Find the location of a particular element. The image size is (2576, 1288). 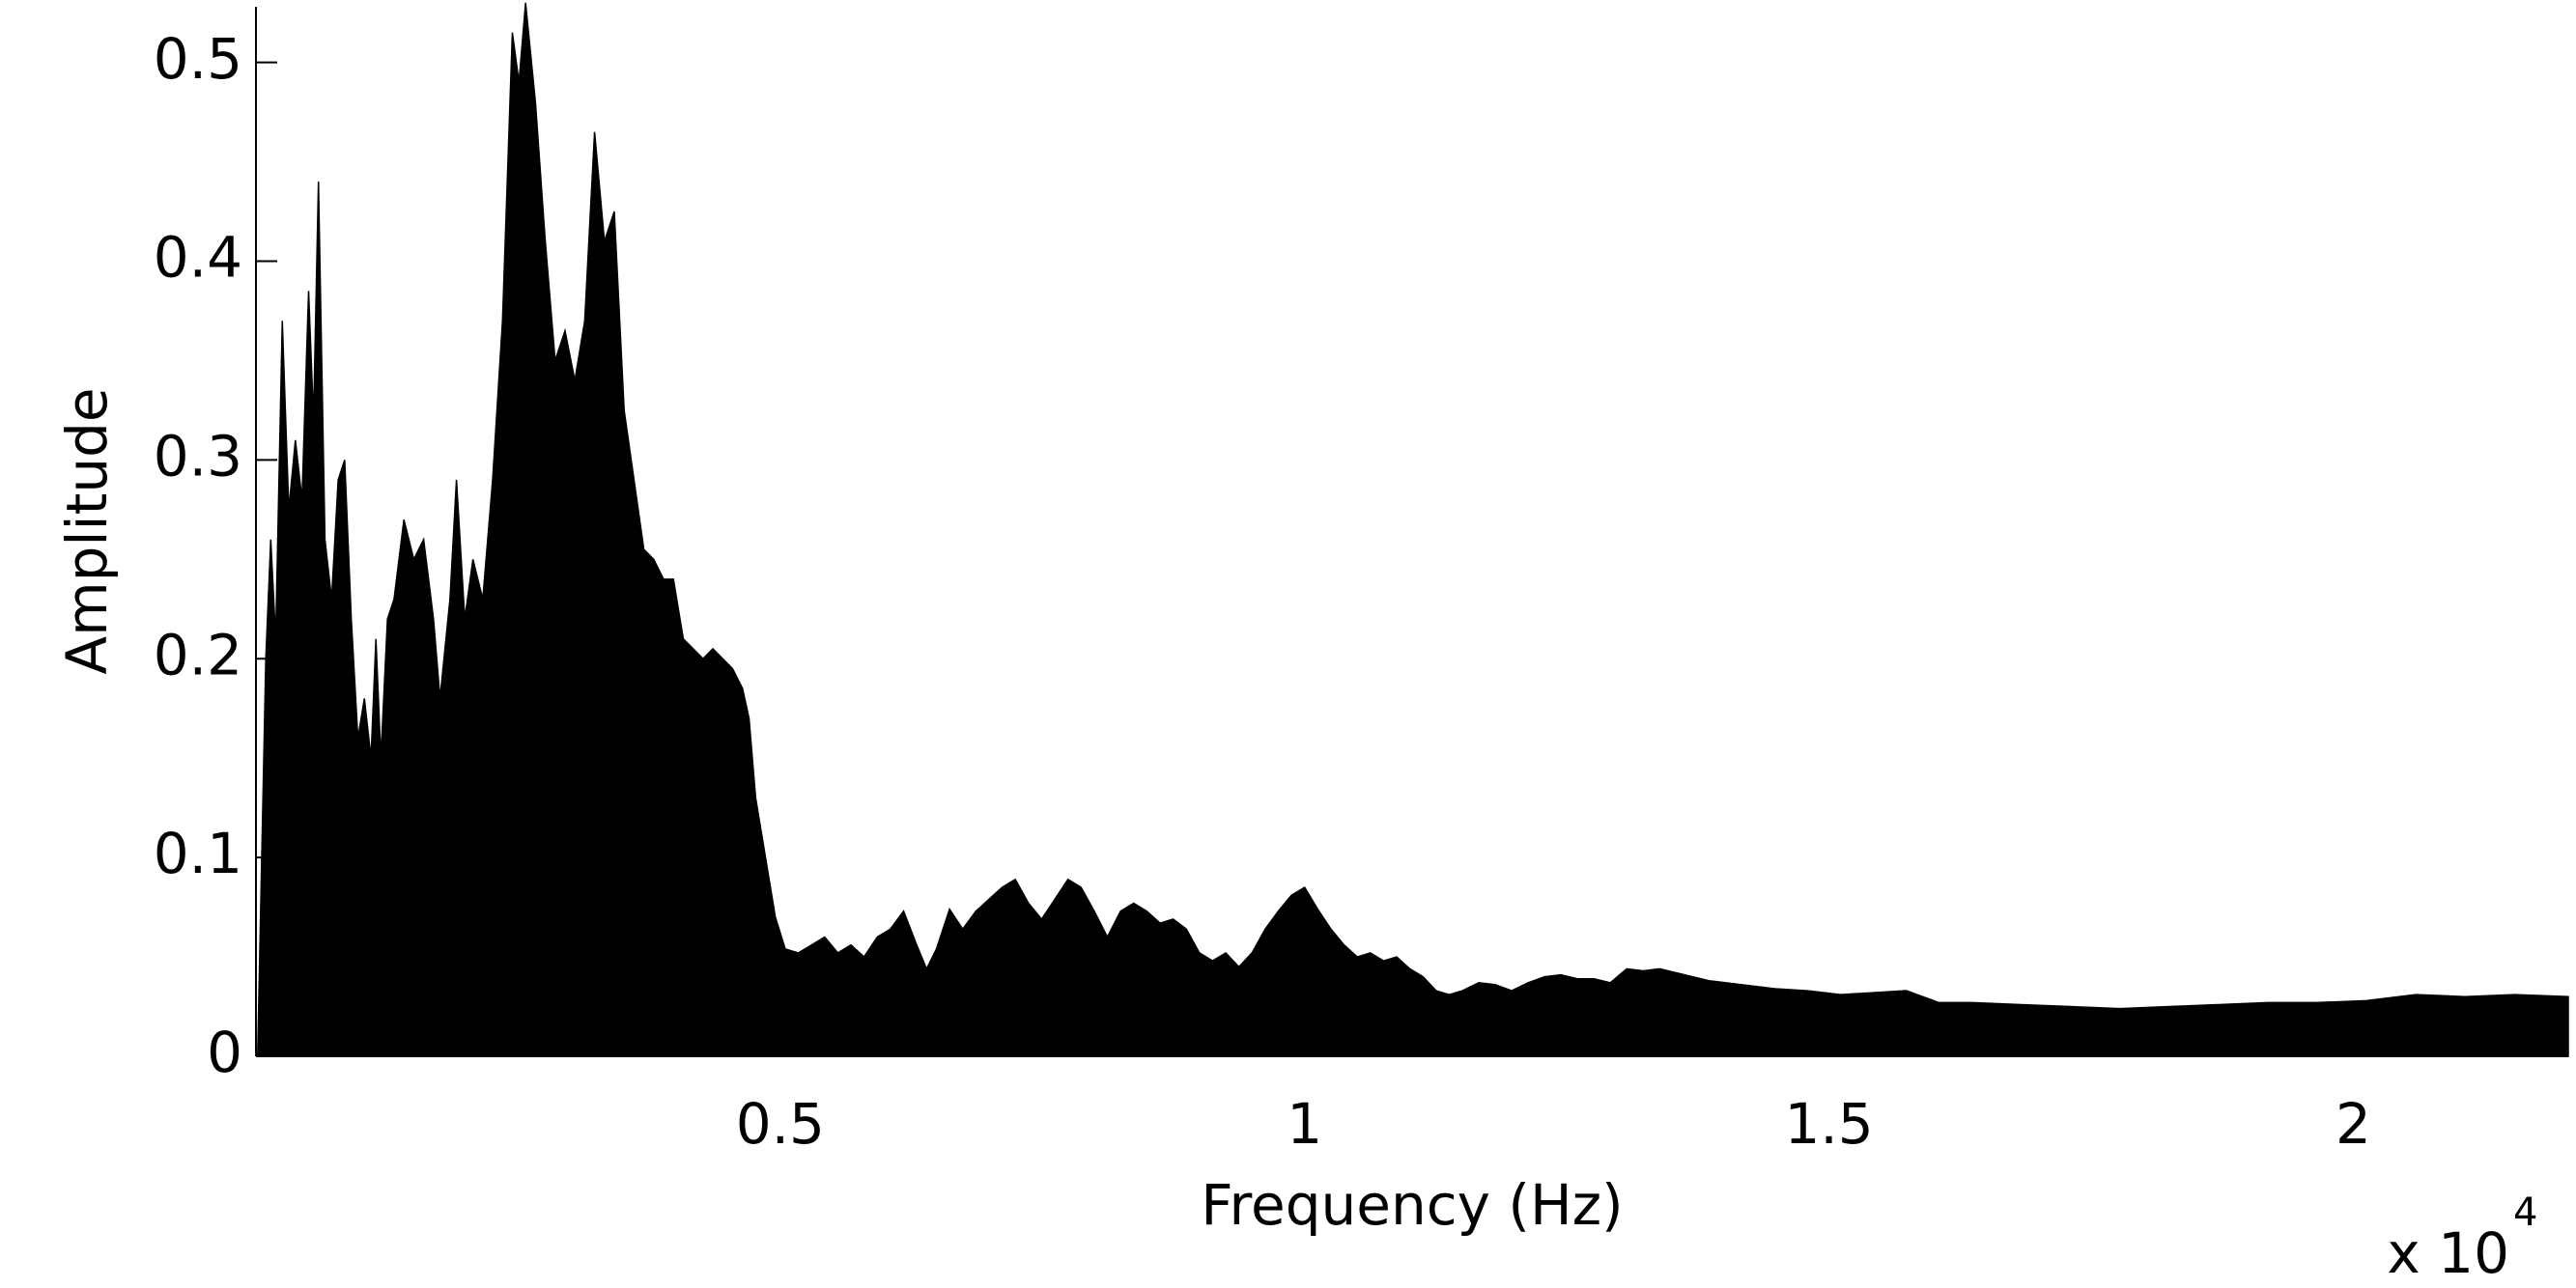

y-tick-label: 0.5 is located at coordinates (198, 59).